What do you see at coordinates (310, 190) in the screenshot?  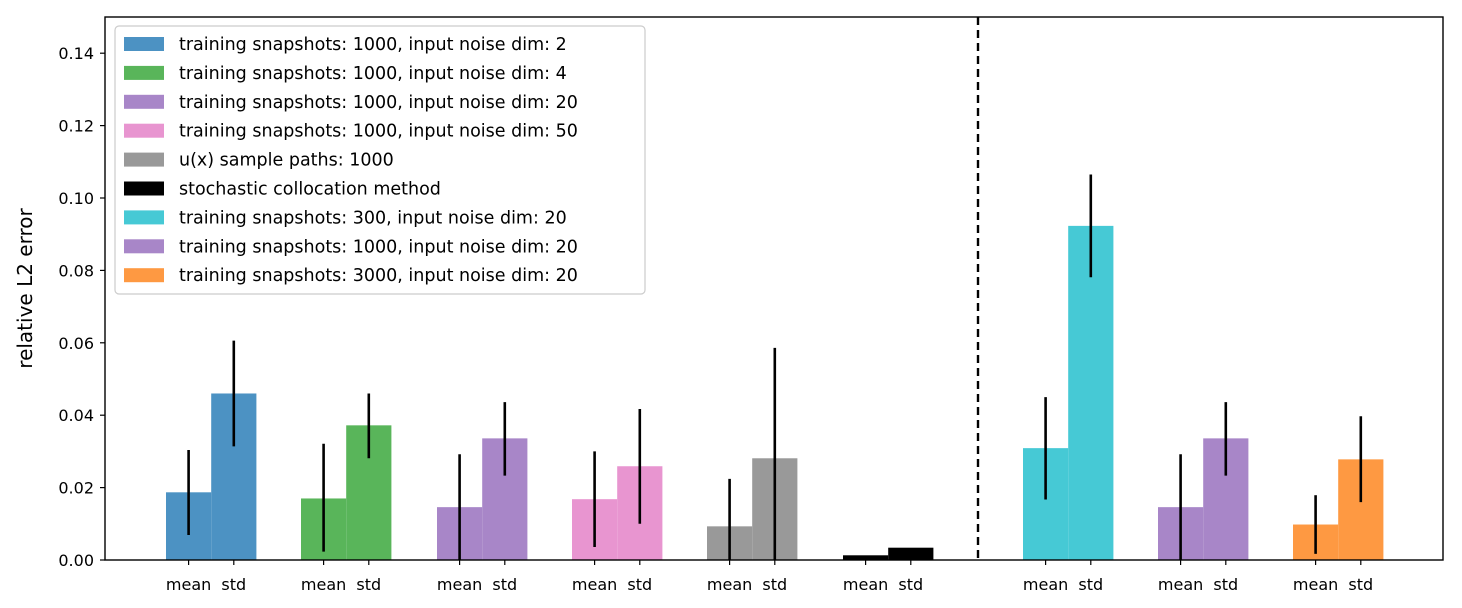 I see `legend-label-6: stochastic collocation method` at bounding box center [310, 190].